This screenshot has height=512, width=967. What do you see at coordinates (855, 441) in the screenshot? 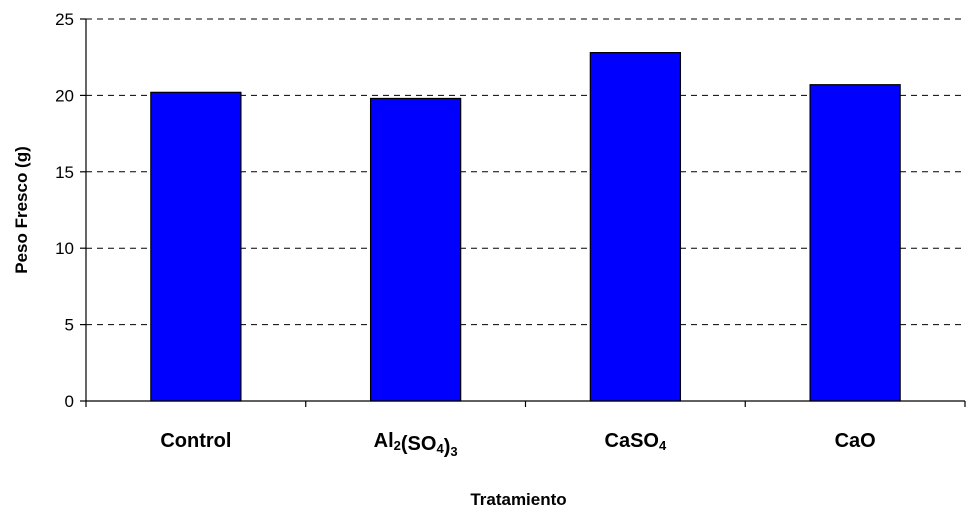
I see `x-tick-label: CaO` at bounding box center [855, 441].